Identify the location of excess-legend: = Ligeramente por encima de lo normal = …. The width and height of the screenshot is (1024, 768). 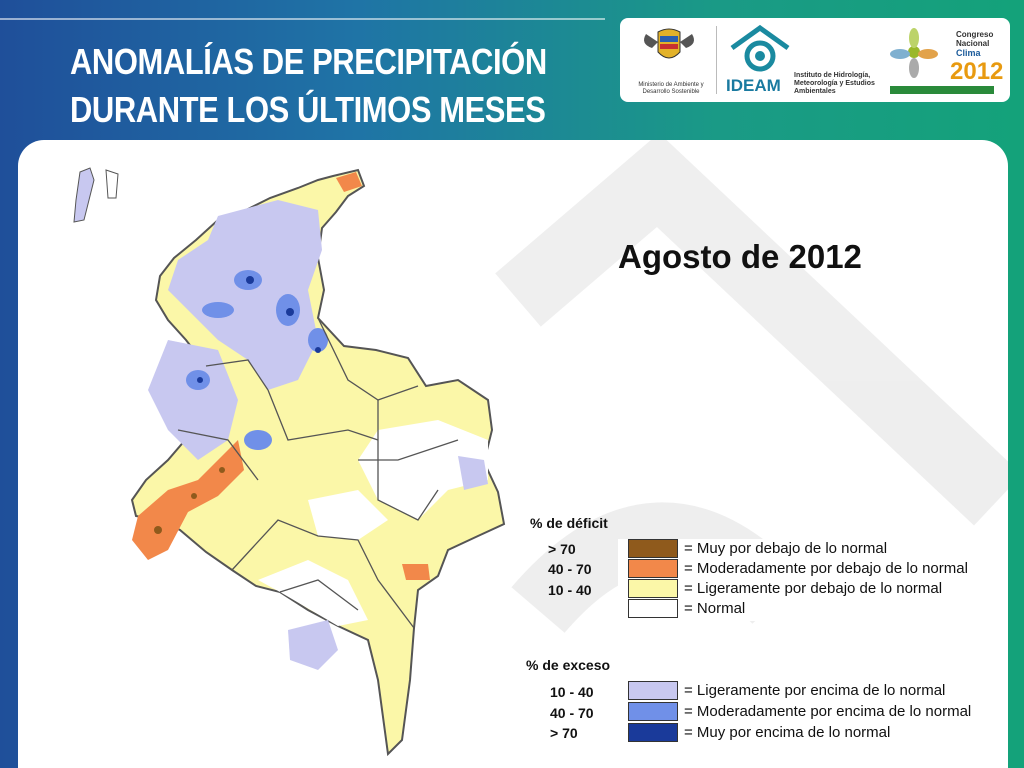
(813, 713).